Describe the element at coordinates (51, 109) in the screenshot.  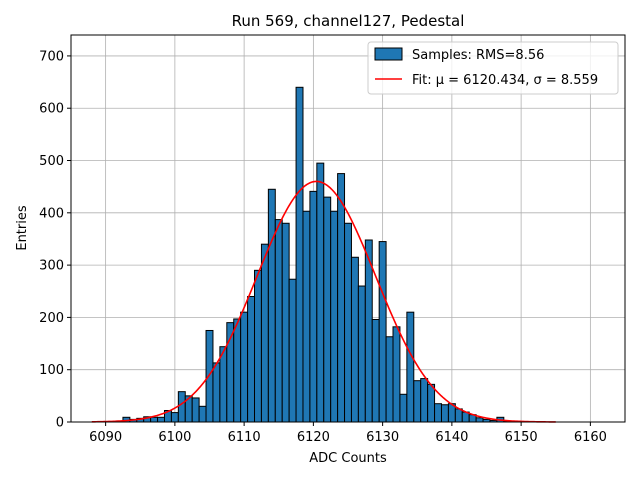
I see `y-tick-label: 600` at that location.